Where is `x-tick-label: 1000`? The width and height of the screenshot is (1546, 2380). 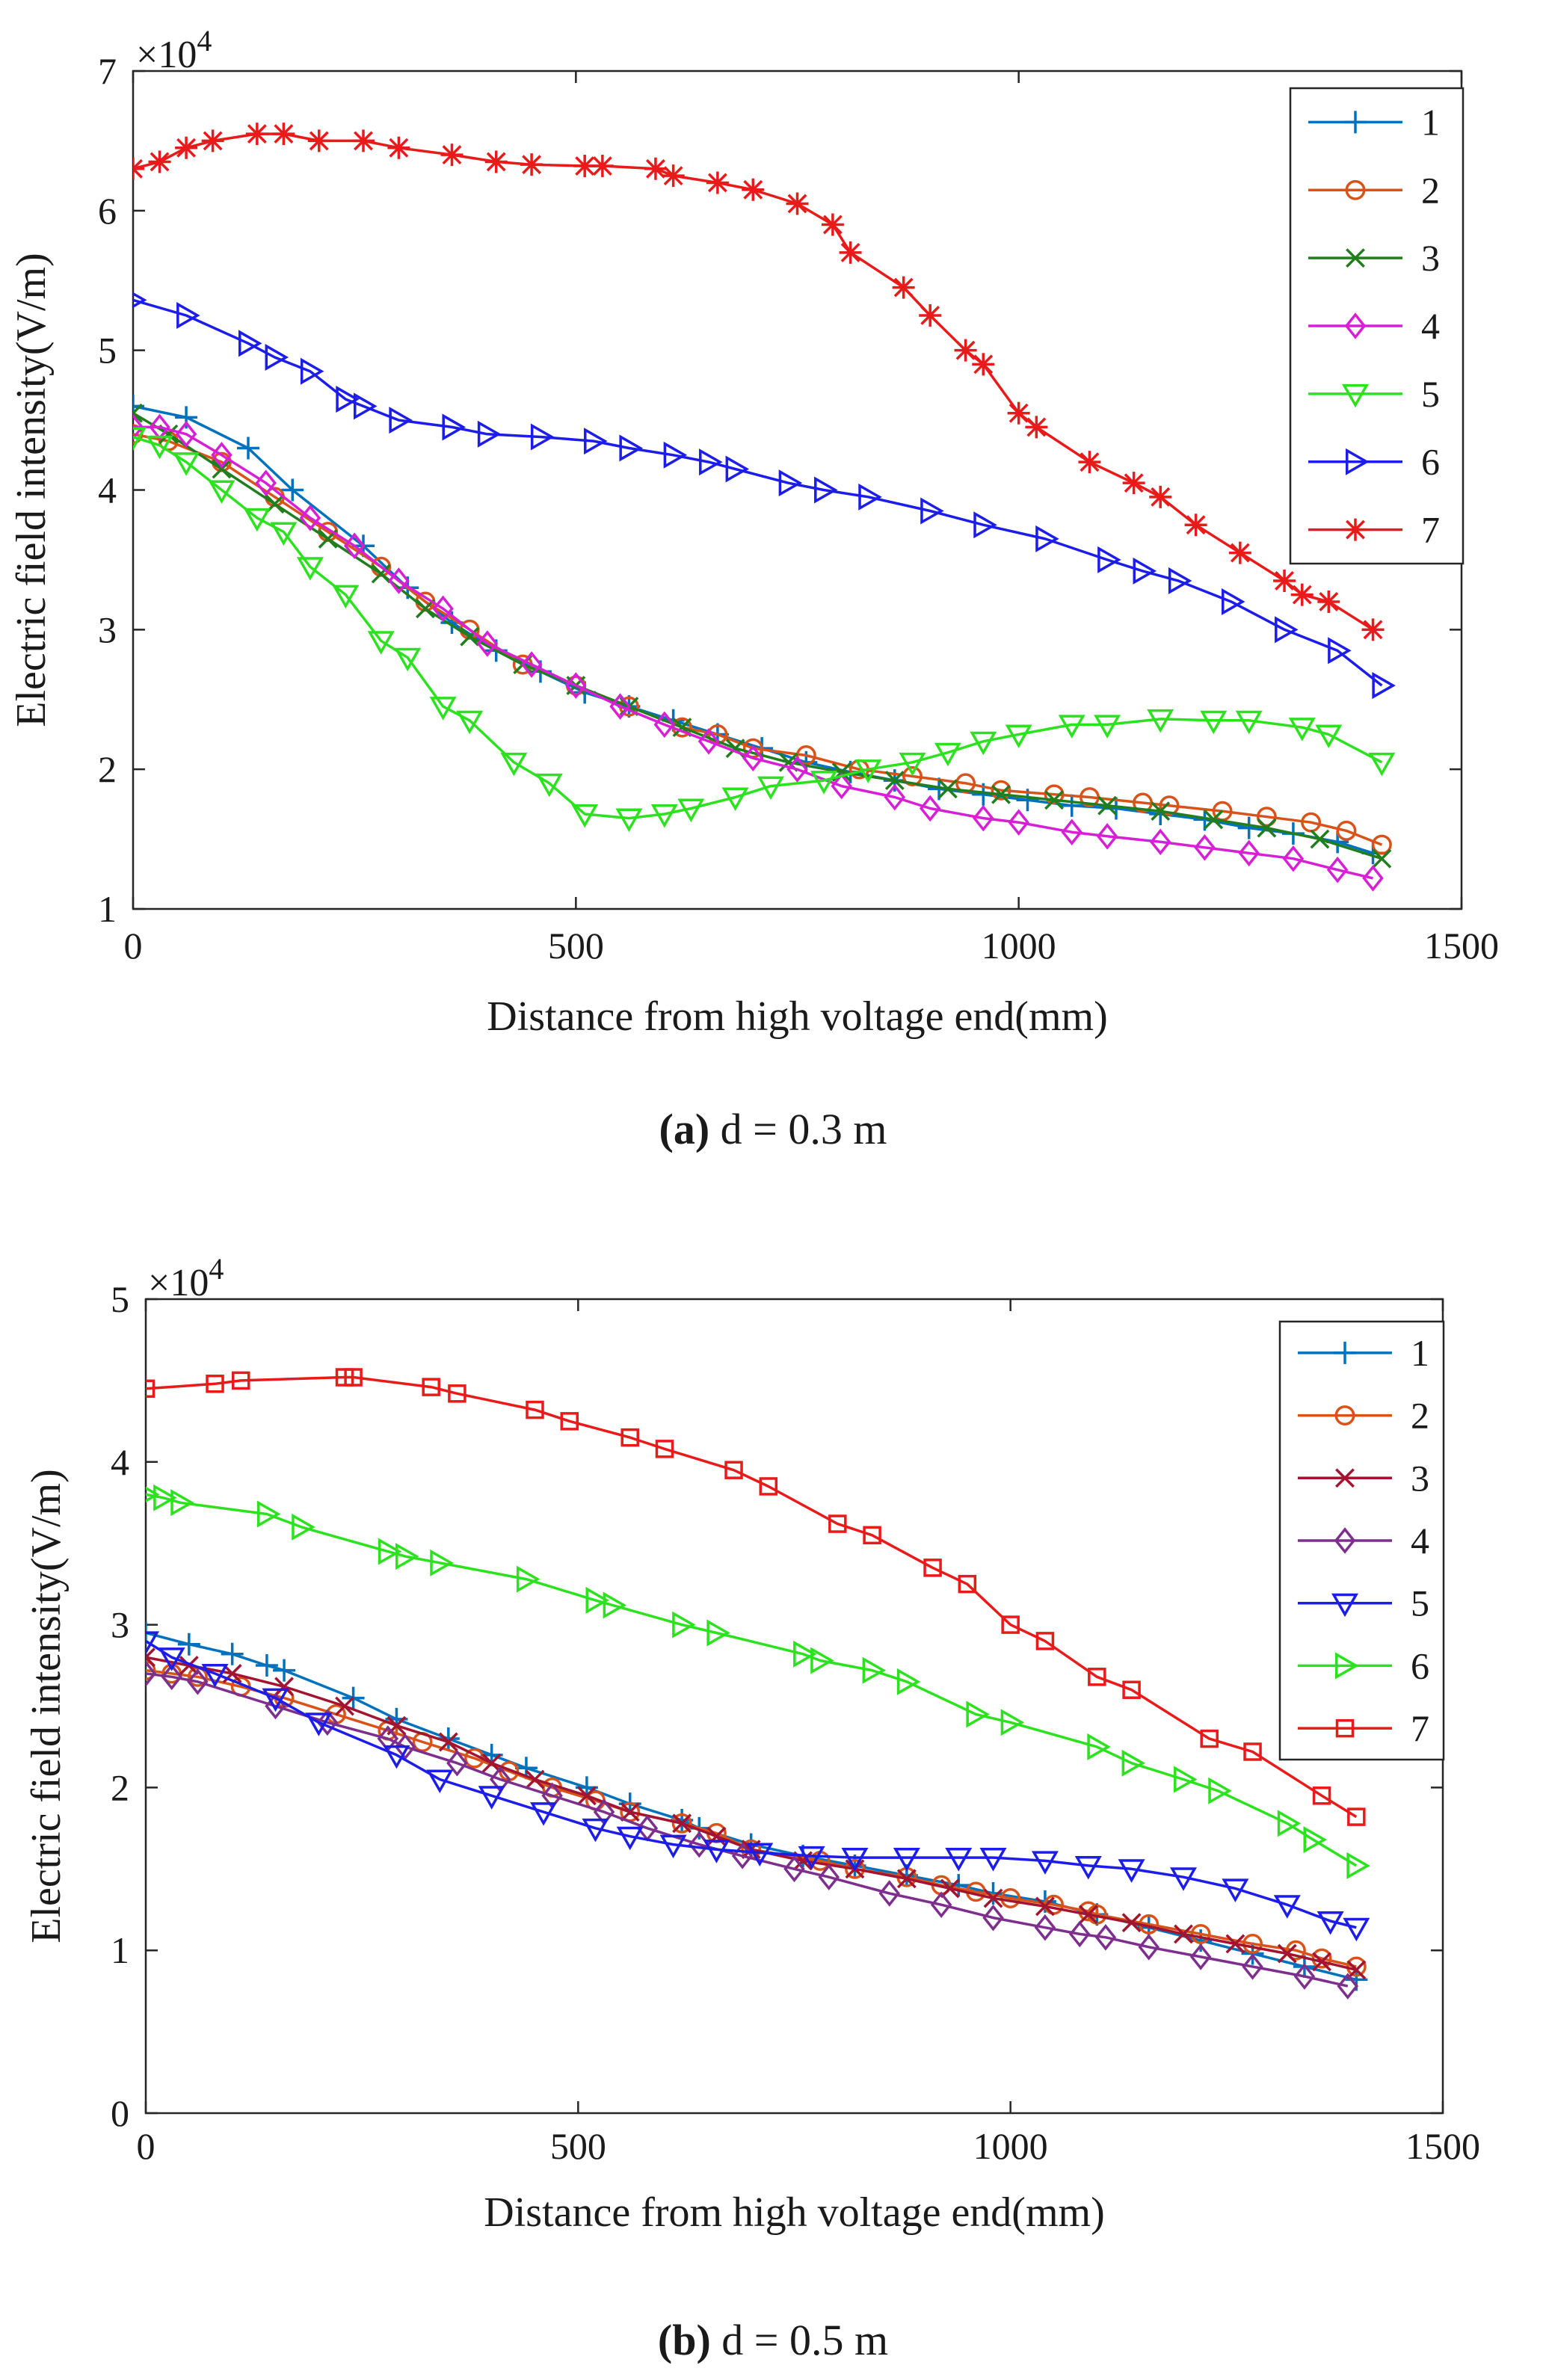 x-tick-label: 1000 is located at coordinates (1010, 2146).